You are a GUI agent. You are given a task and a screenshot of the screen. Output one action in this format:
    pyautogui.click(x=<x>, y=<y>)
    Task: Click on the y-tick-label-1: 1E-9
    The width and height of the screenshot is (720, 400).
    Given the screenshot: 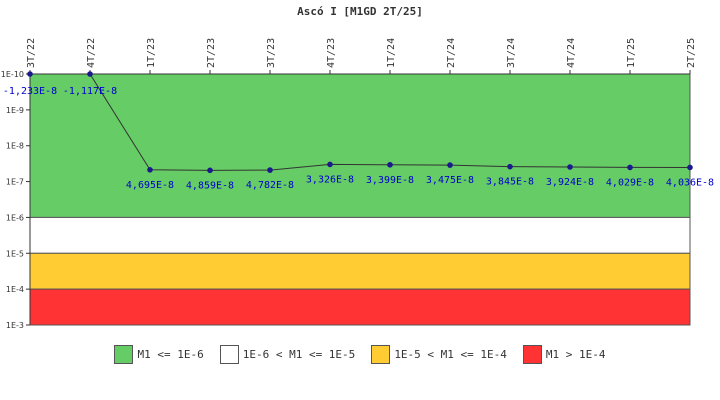 What is the action you would take?
    pyautogui.click(x=15, y=110)
    